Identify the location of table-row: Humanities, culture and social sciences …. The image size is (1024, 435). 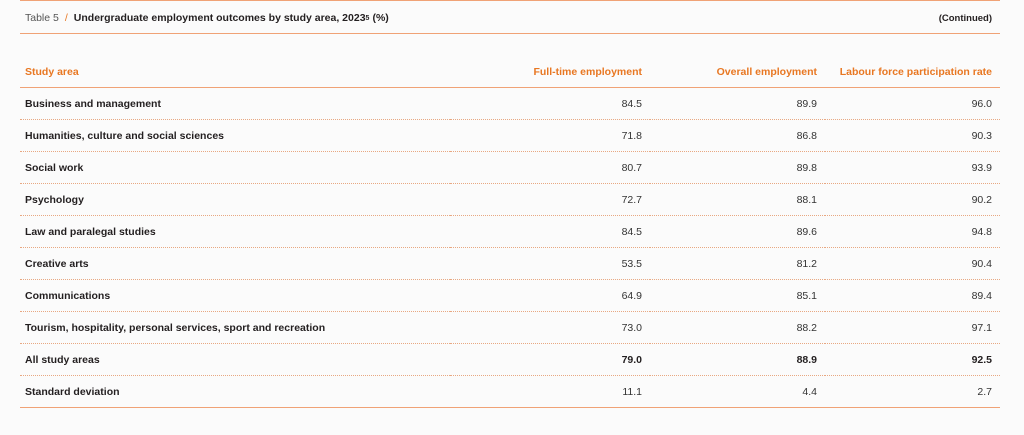
(510, 135).